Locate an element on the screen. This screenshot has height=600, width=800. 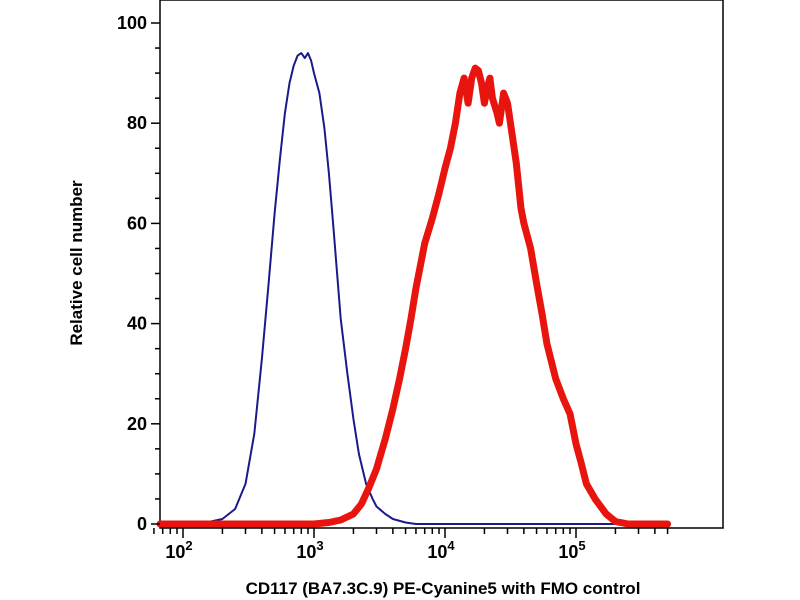
x-tick-exponent: 5 is located at coordinates (581, 545).